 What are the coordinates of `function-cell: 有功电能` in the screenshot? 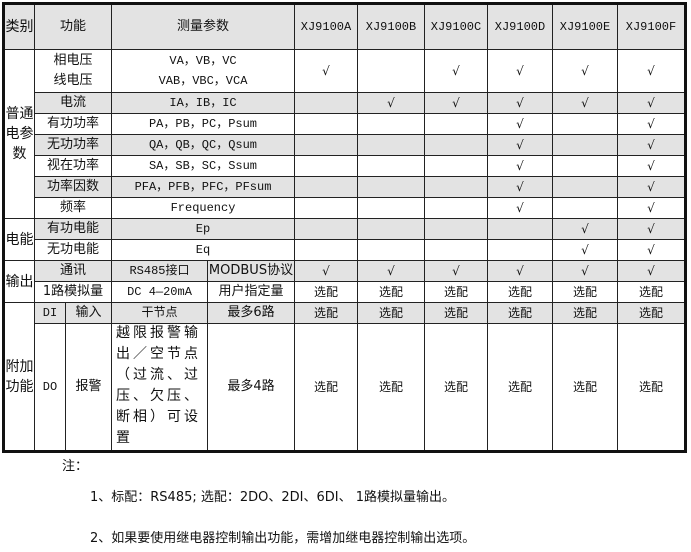 It's located at (73, 229).